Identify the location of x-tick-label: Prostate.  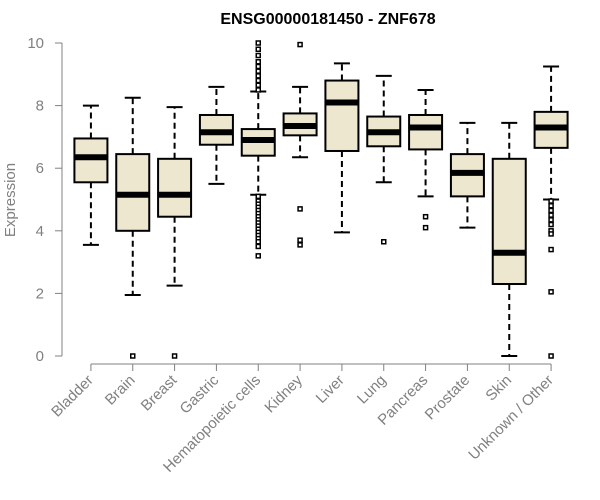
(448, 398).